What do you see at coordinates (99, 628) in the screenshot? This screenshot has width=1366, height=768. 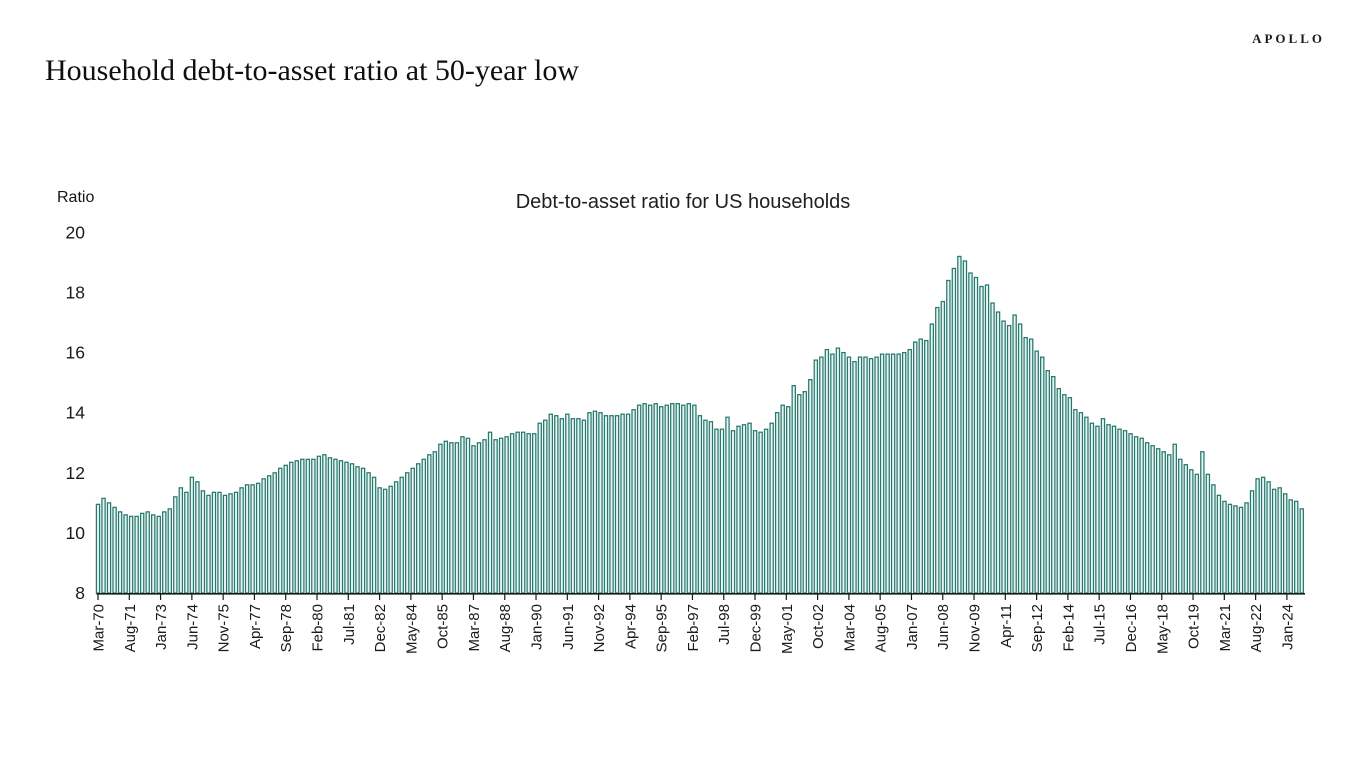 I see `x-tick-label: Mar-70` at bounding box center [99, 628].